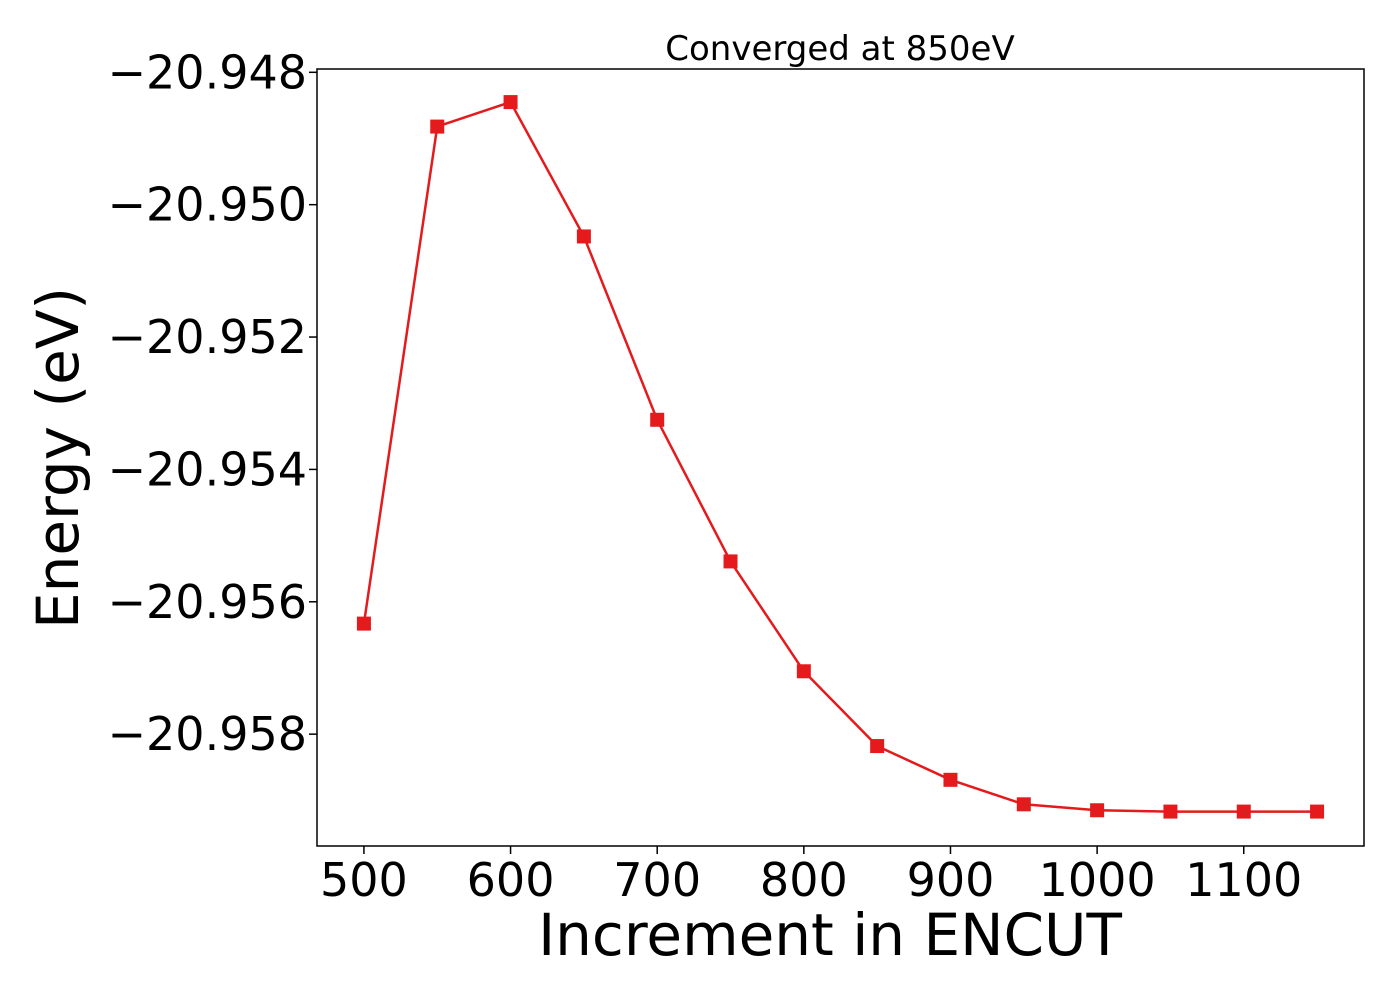  What do you see at coordinates (657, 880) in the screenshot?
I see `x-tick-label: 700` at bounding box center [657, 880].